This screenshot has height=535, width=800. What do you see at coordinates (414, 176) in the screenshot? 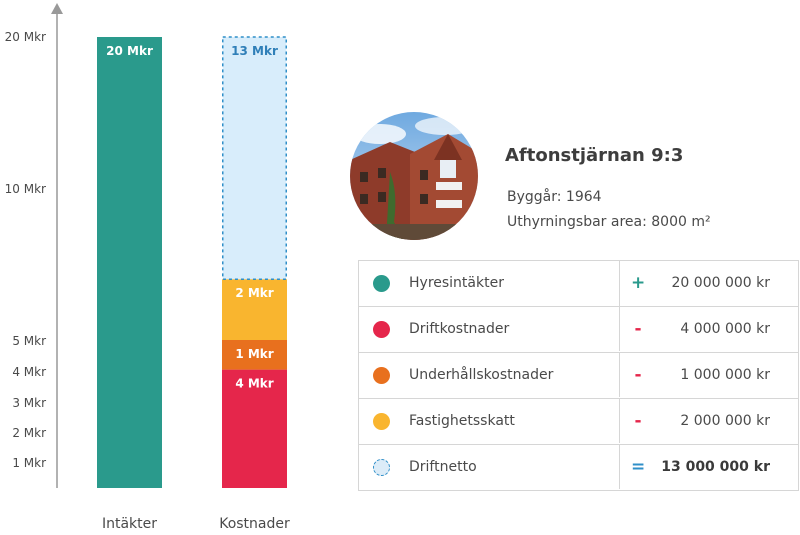
I see `building-photo` at bounding box center [414, 176].